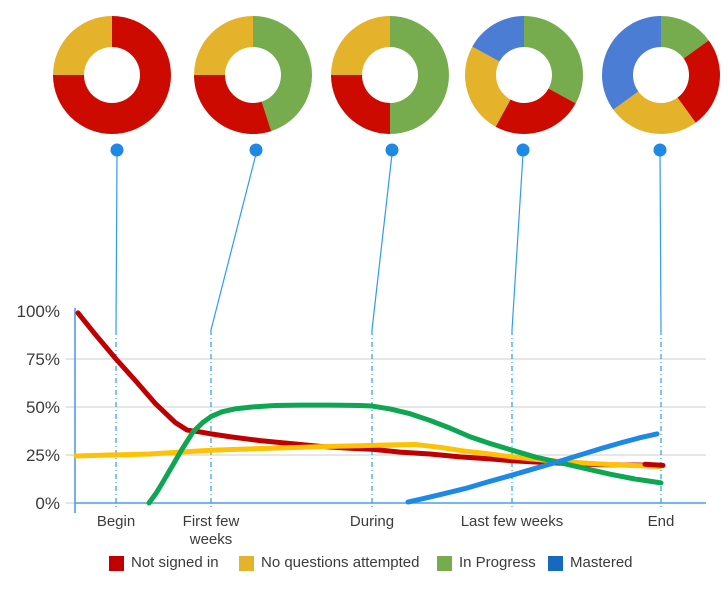  What do you see at coordinates (233, 242) in the screenshot?
I see `callout-line-first-few-weeks` at bounding box center [233, 242].